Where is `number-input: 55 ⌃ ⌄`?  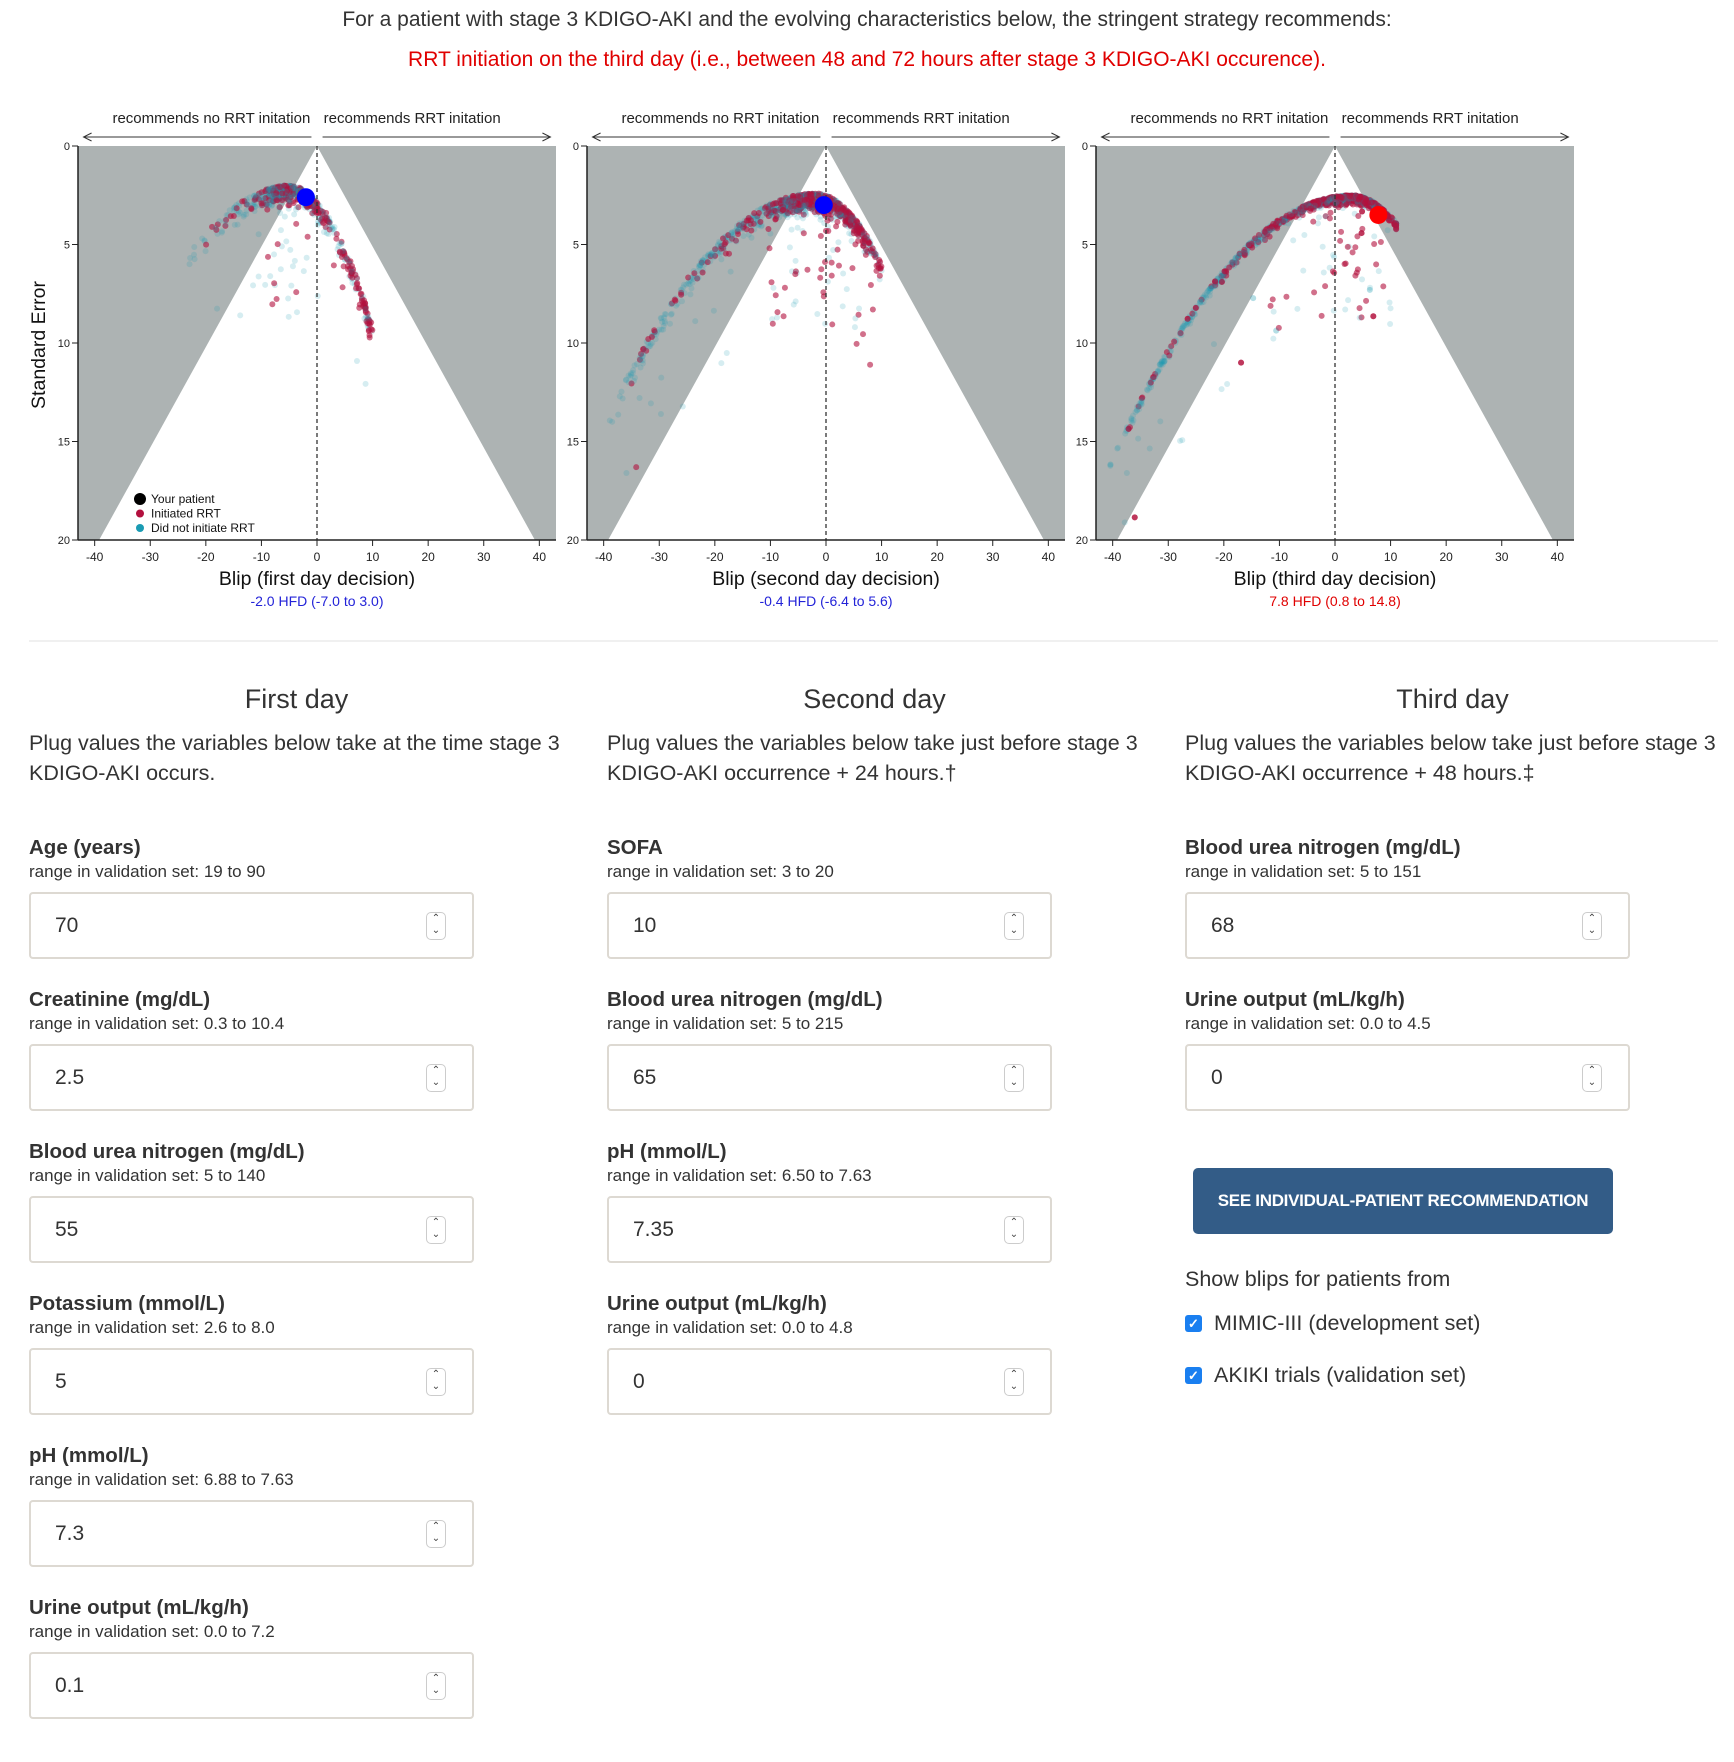 number-input: 55 ⌃ ⌄ is located at coordinates (251, 1229).